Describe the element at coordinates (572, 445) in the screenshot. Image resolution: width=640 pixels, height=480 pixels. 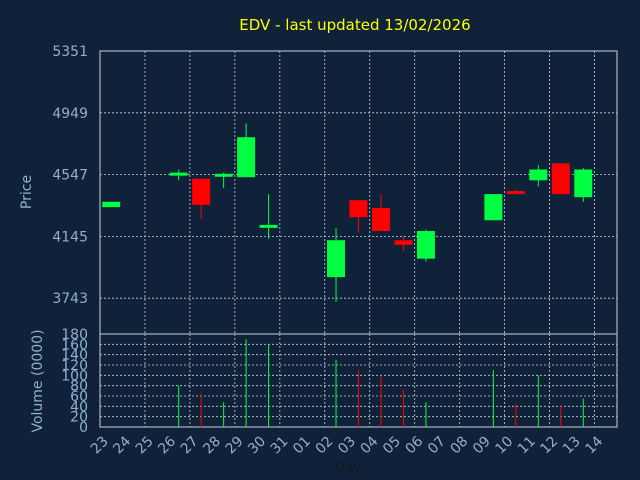
I see `x-tick-label: 13` at that location.